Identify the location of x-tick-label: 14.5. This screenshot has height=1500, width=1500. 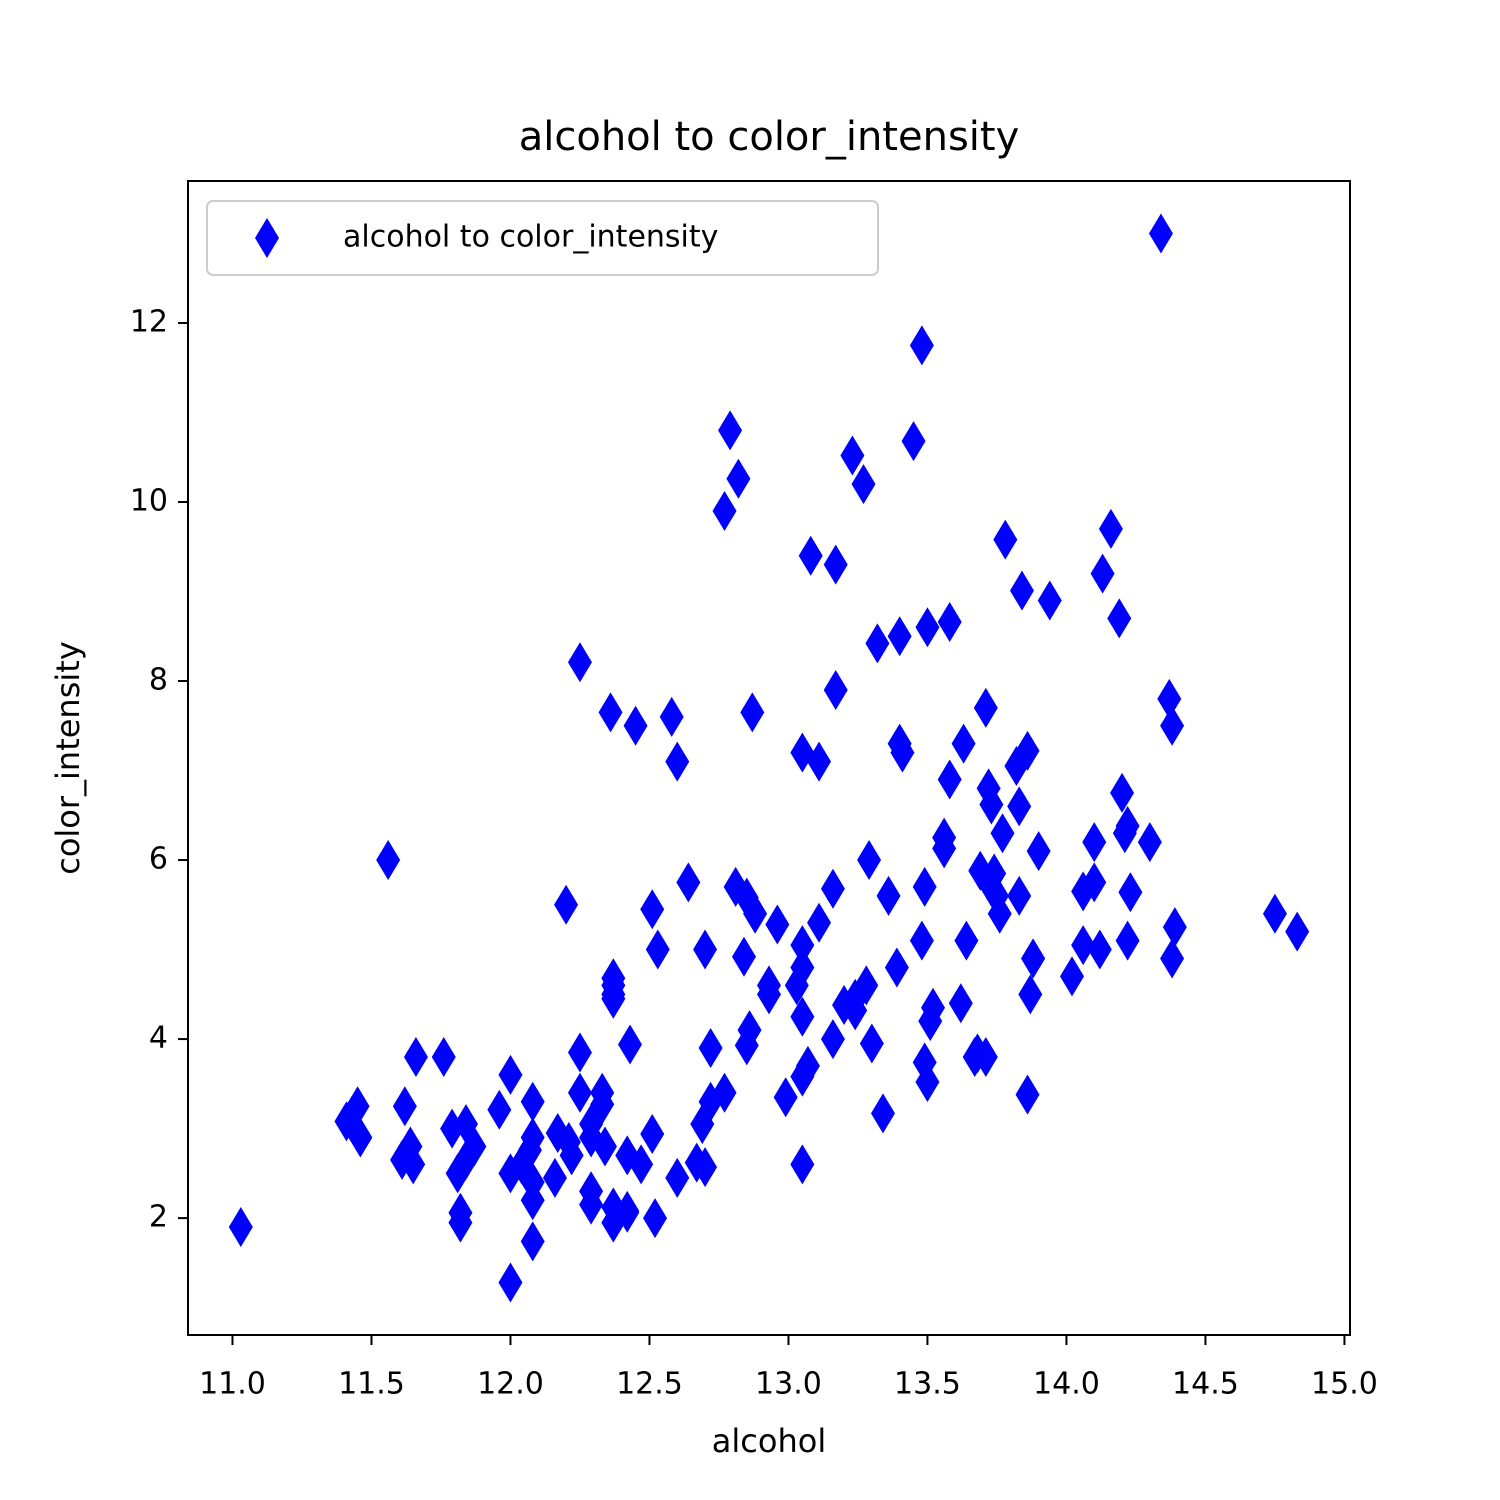
(1205, 1384).